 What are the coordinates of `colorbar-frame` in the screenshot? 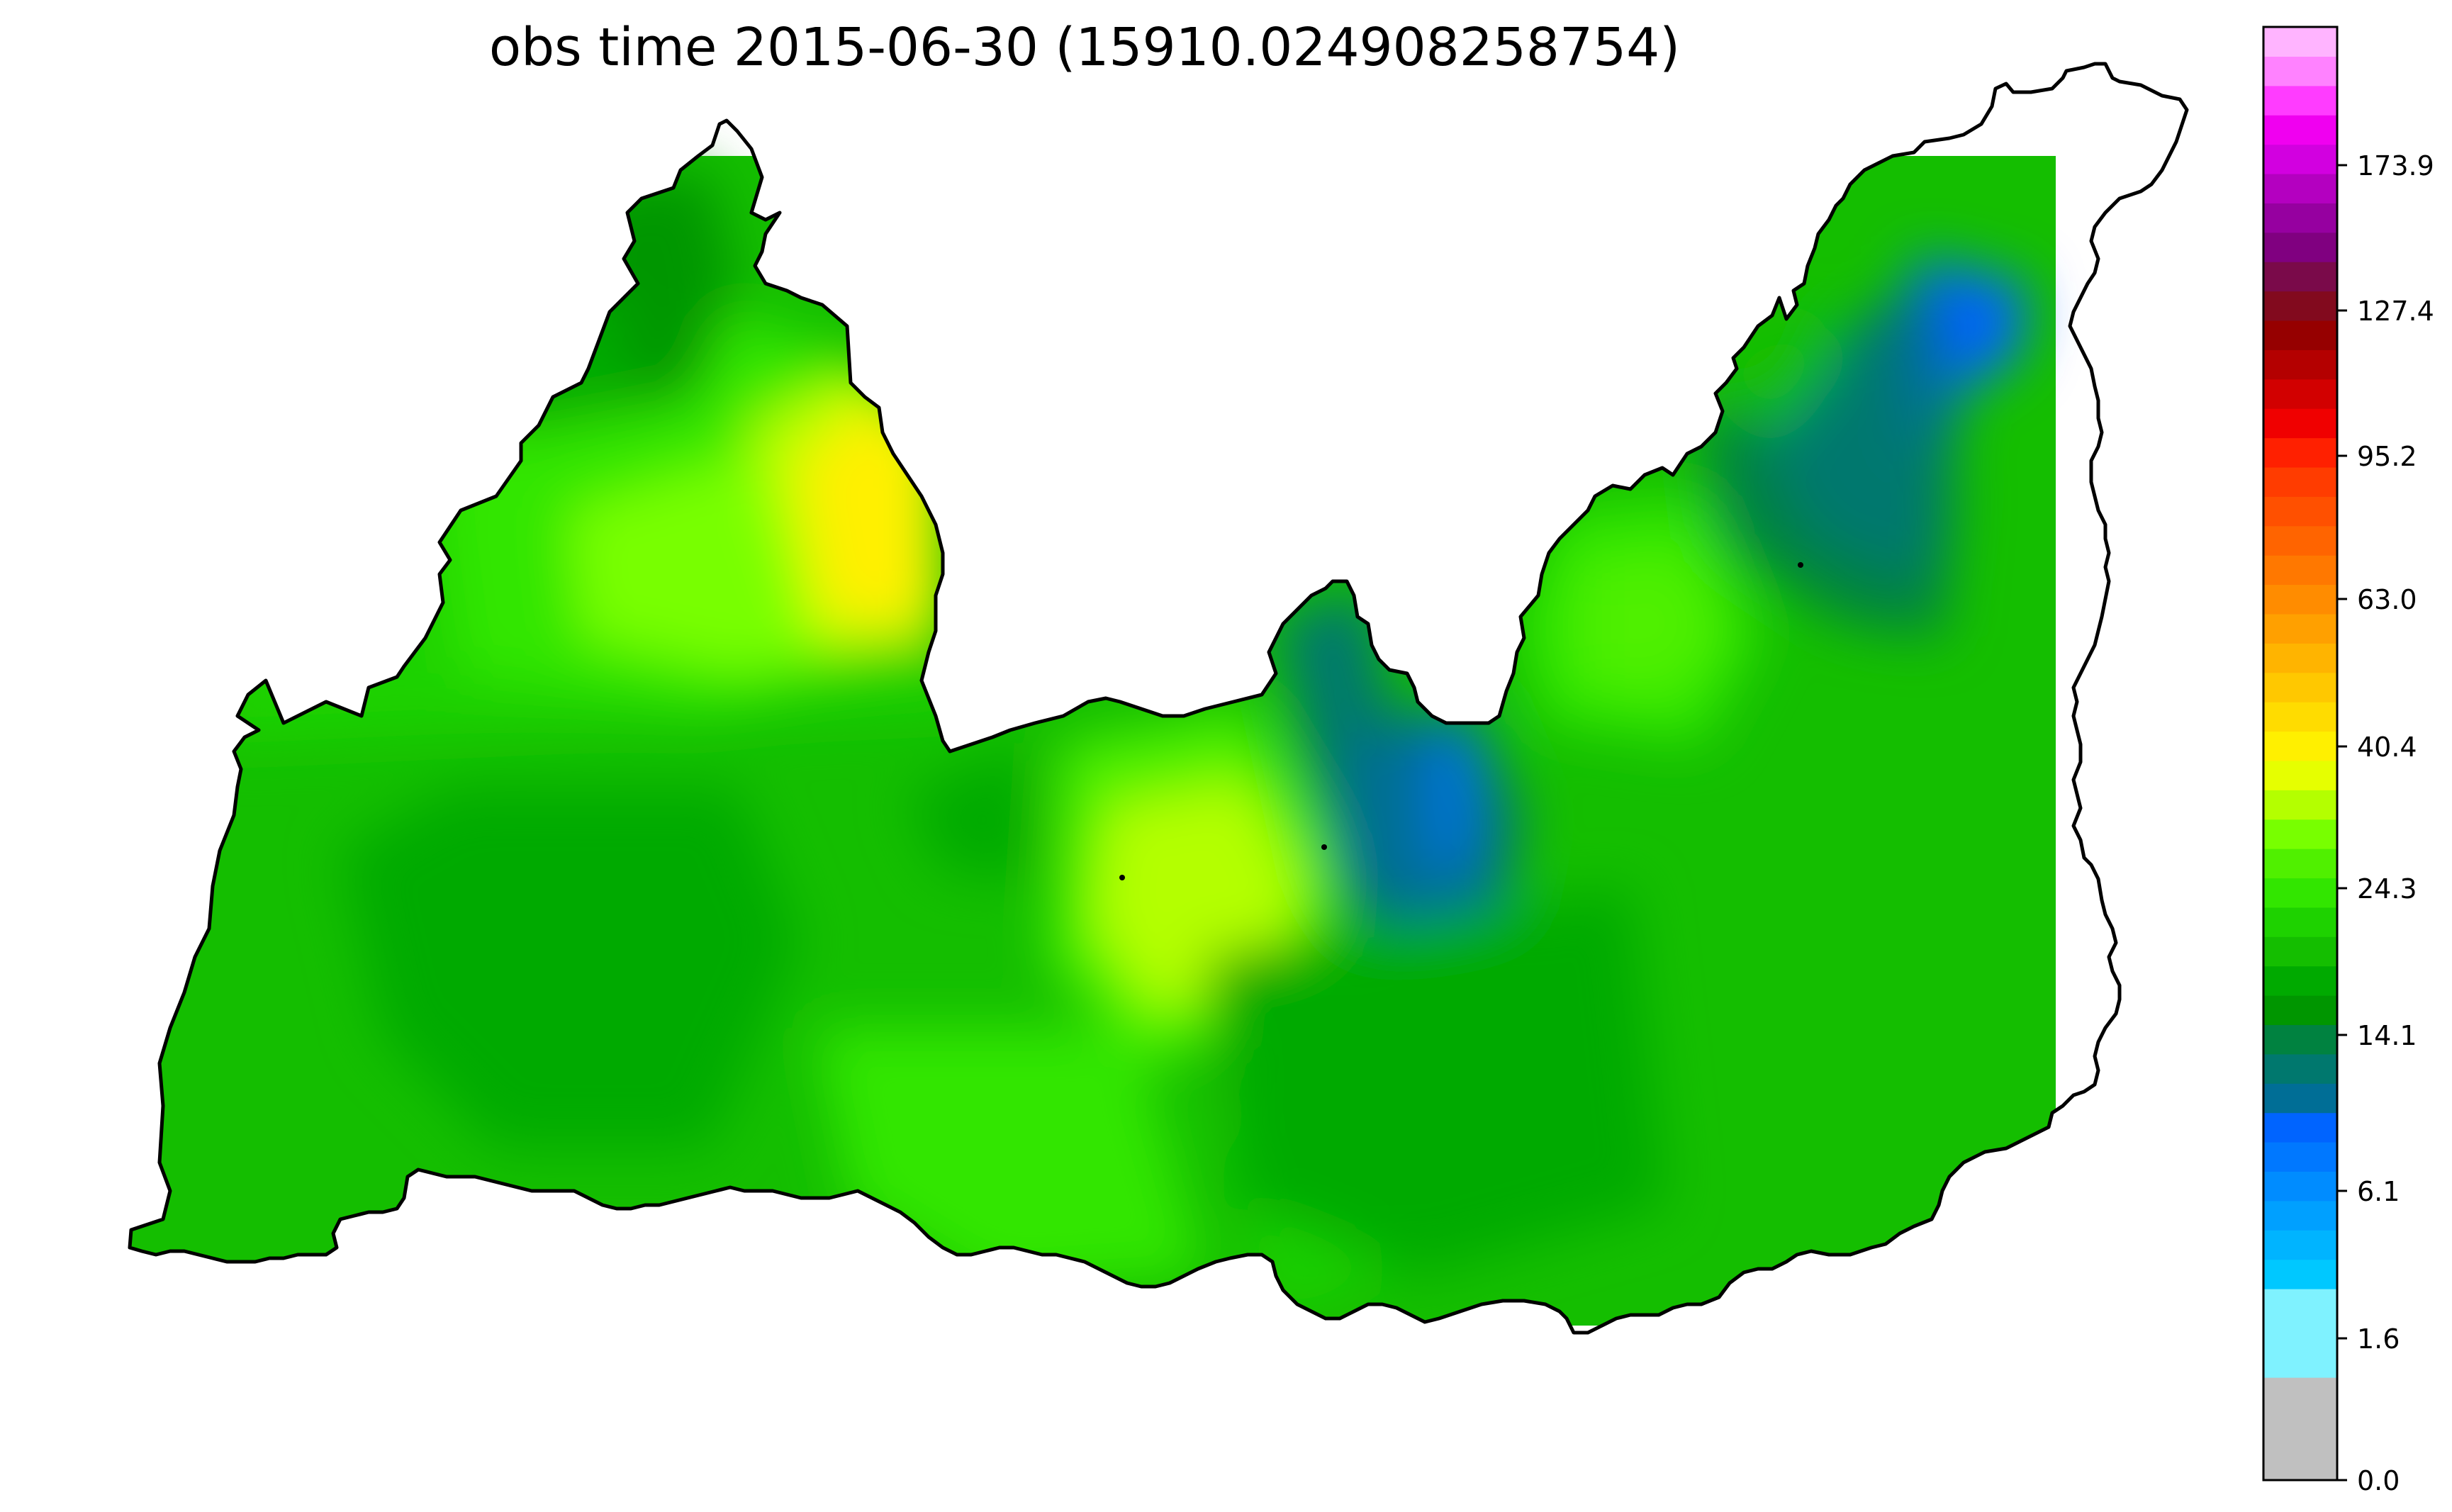 It's located at (2300, 754).